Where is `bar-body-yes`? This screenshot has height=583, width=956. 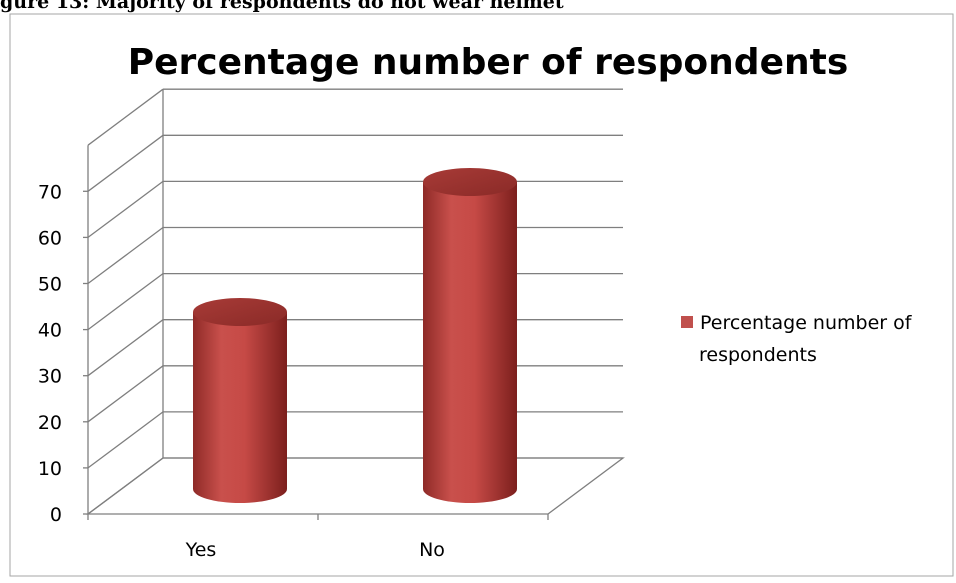 bar-body-yes is located at coordinates (240, 407).